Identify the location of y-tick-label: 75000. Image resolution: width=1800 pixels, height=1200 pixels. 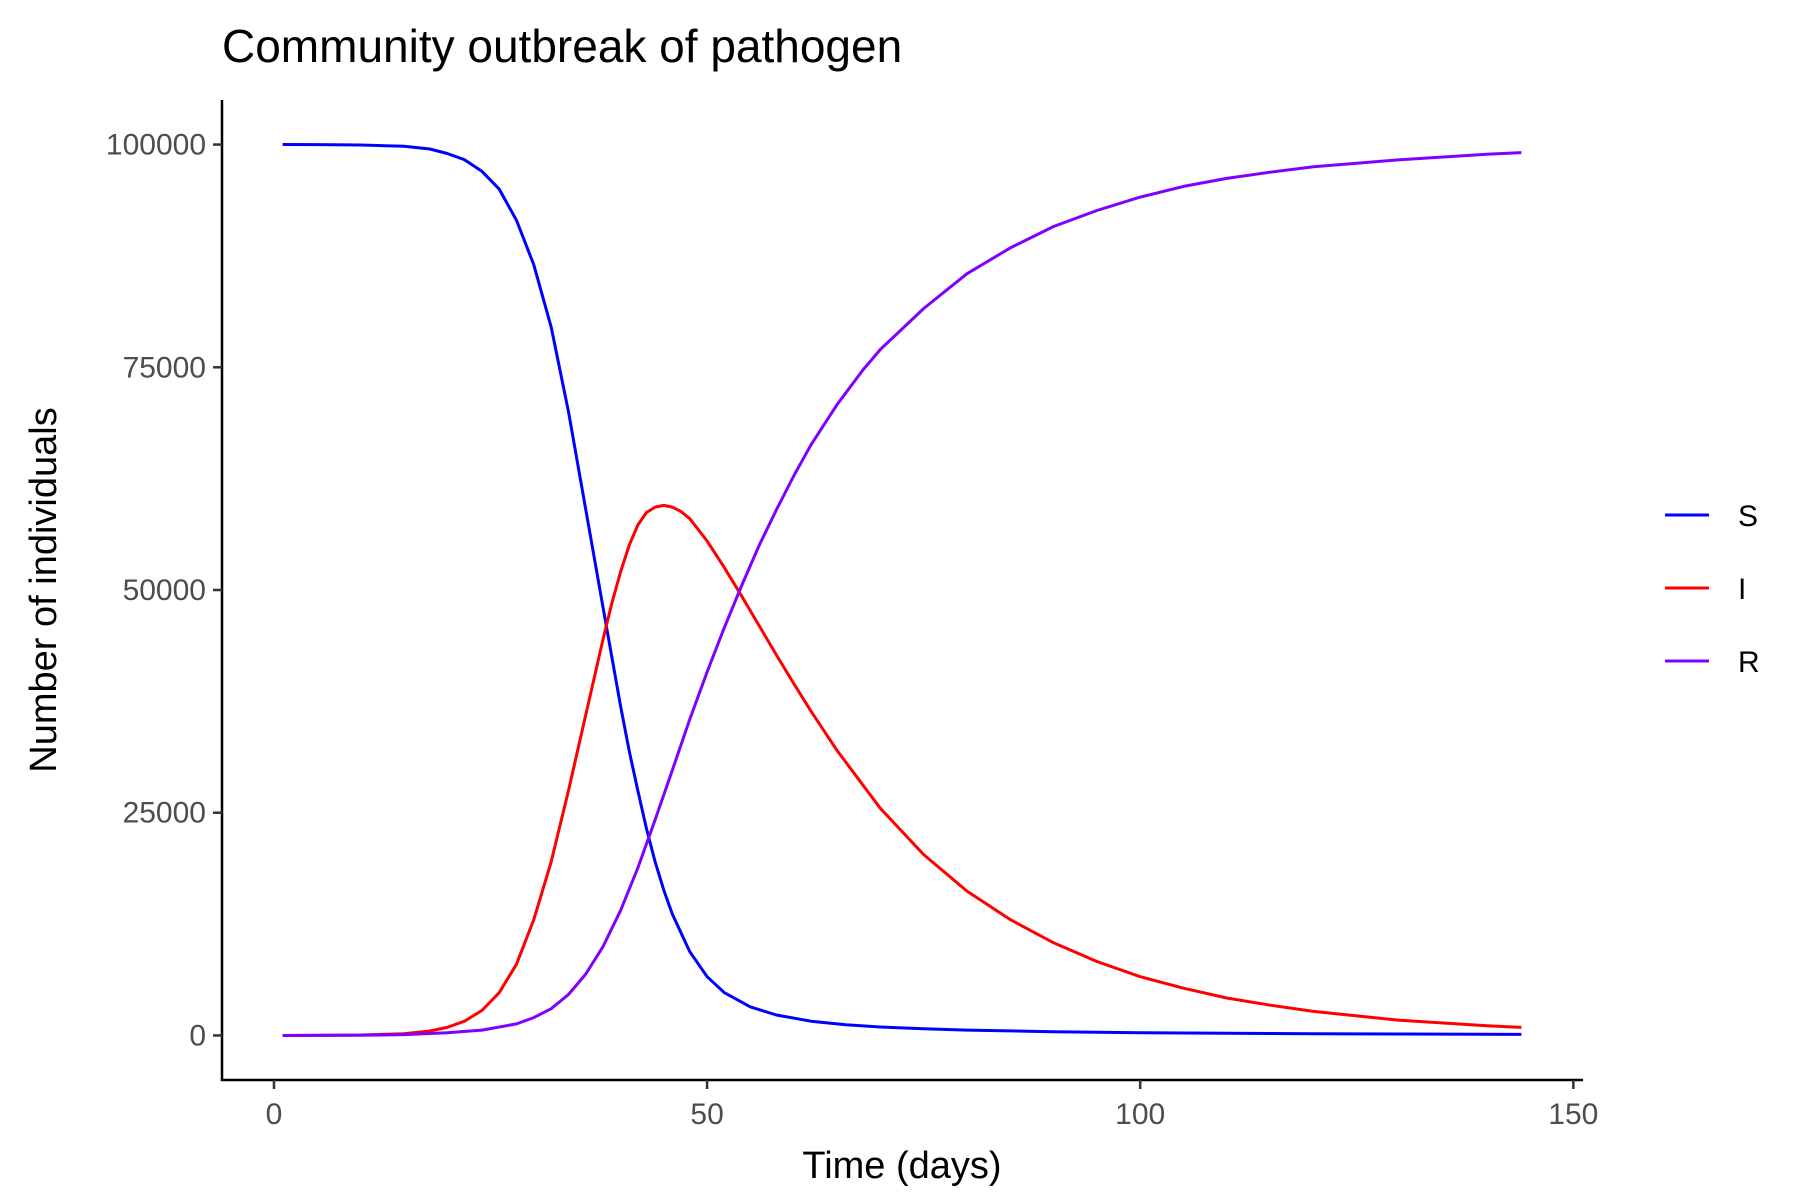
(164, 367).